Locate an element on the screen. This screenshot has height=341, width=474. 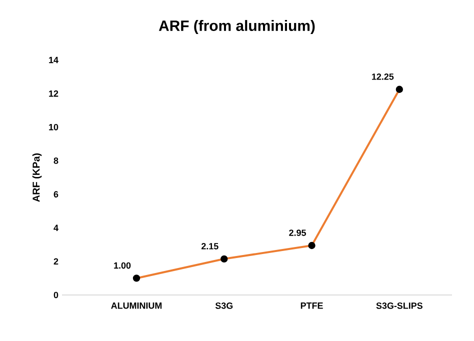
x-tick-label: S3G is located at coordinates (224, 305).